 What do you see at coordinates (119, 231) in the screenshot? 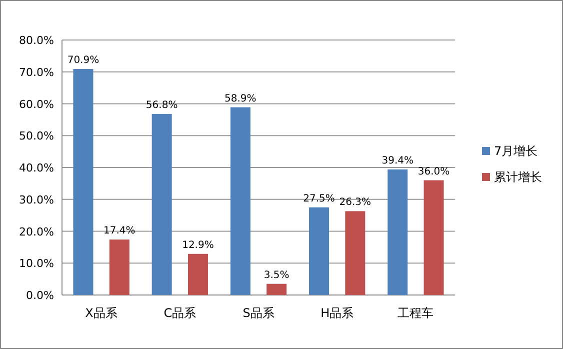
I see `data-label: 17.4%` at bounding box center [119, 231].